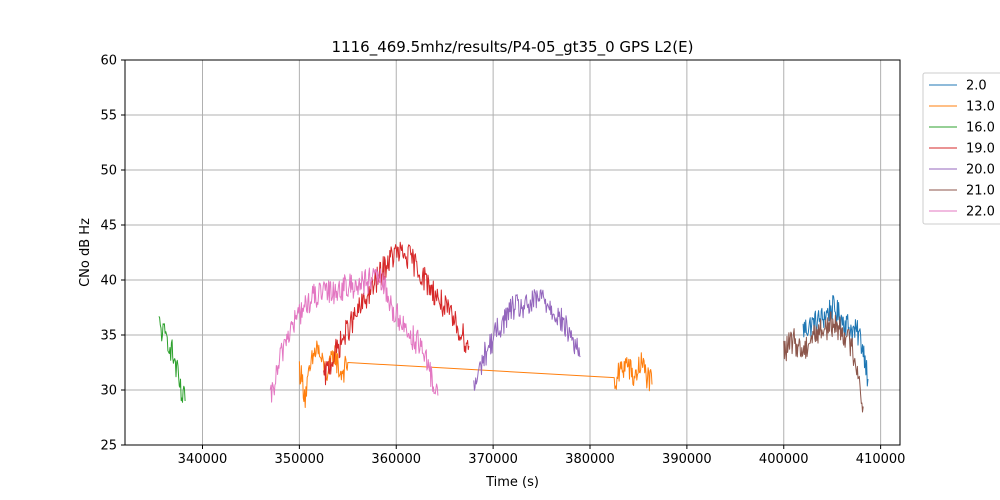 The image size is (1000, 500). What do you see at coordinates (108, 171) in the screenshot?
I see `y-tick-label: 50` at bounding box center [108, 171].